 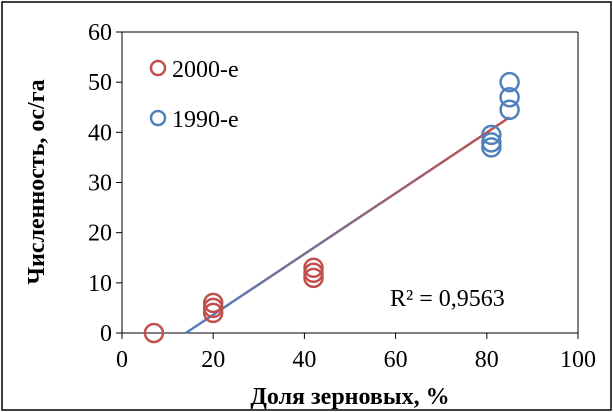 What do you see at coordinates (122, 360) in the screenshot?
I see `x-tick-label: 0` at bounding box center [122, 360].